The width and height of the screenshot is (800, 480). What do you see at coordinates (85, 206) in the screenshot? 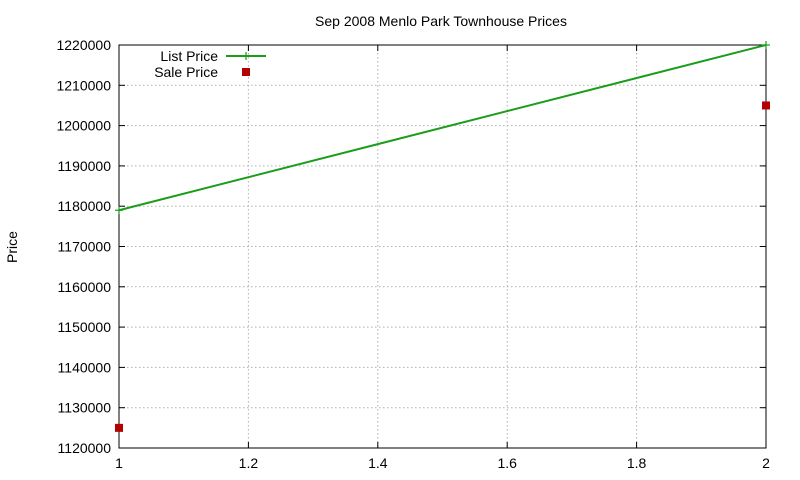
I see `y-tick-label: 1180000` at bounding box center [85, 206].